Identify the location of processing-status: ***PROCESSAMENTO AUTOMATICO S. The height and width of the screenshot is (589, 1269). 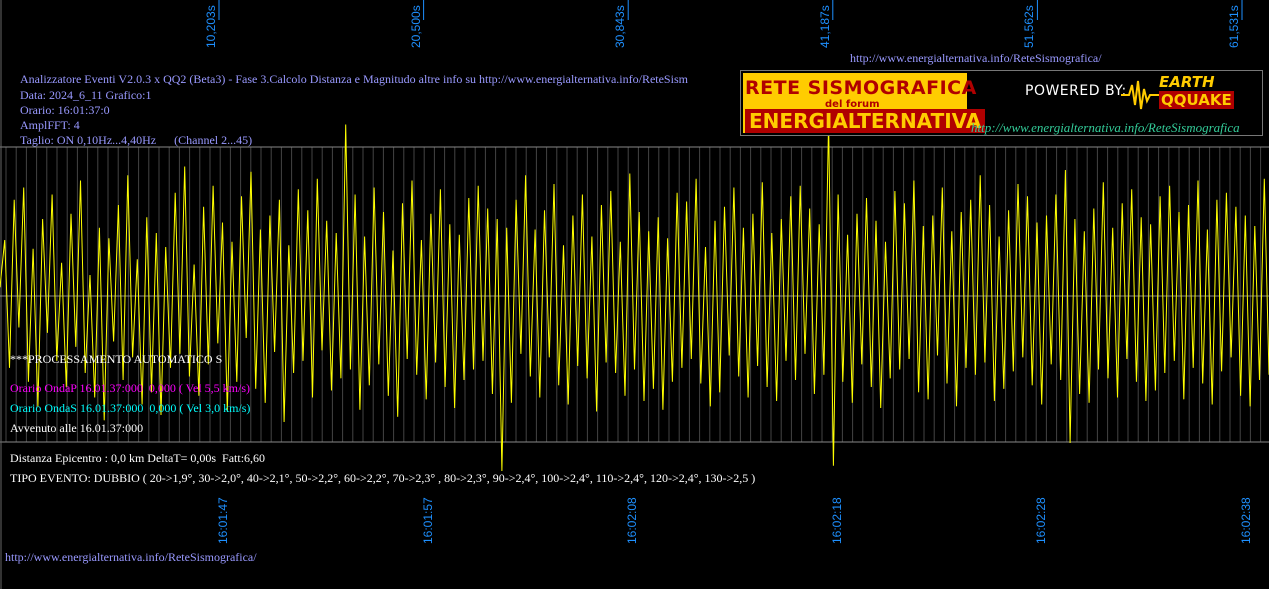
(116, 359).